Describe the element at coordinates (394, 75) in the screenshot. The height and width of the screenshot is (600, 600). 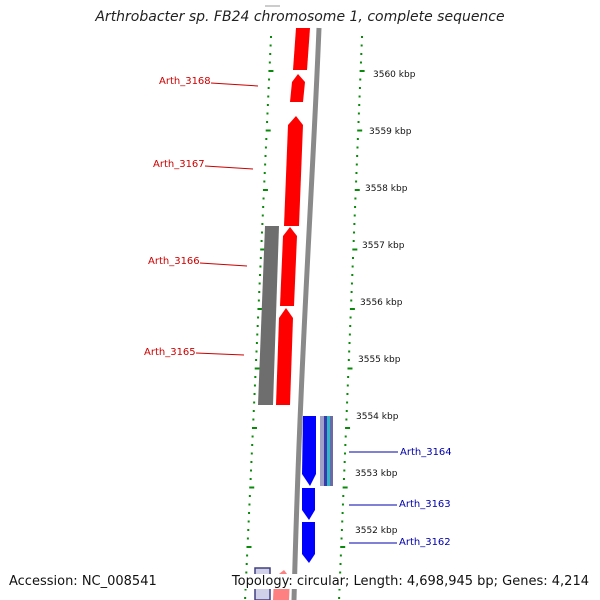
I see `scale-label: 3560 kbp` at that location.